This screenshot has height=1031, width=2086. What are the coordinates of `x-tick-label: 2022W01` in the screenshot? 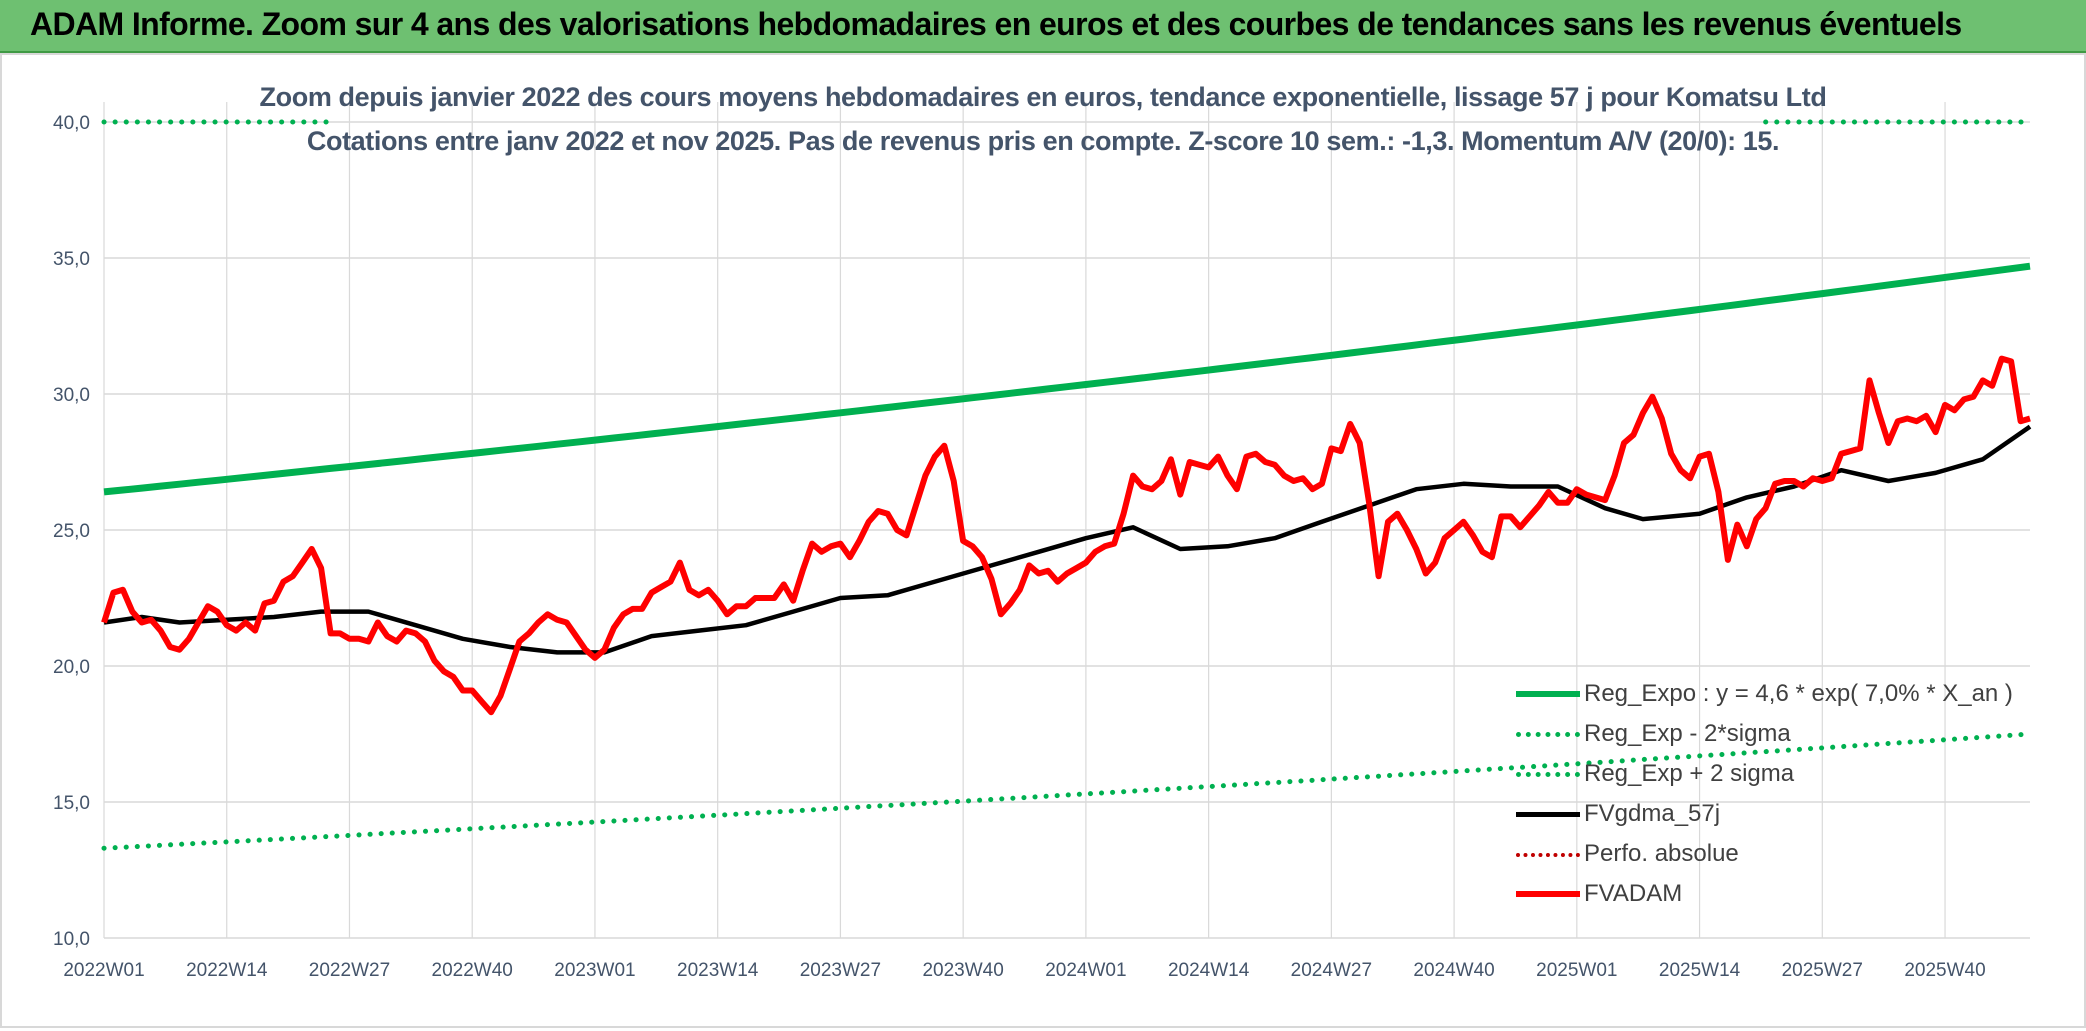 It's located at (103, 970).